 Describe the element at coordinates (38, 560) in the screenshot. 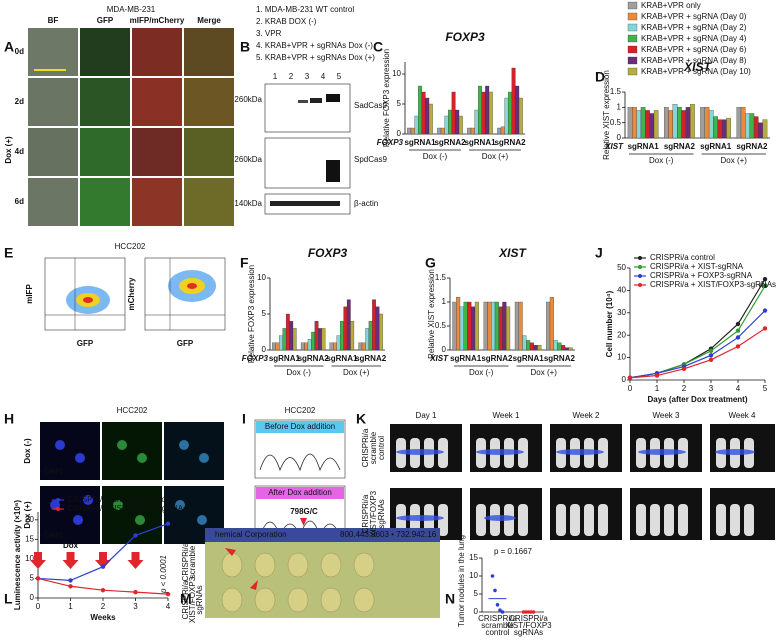

I see `dox-arrow` at that location.